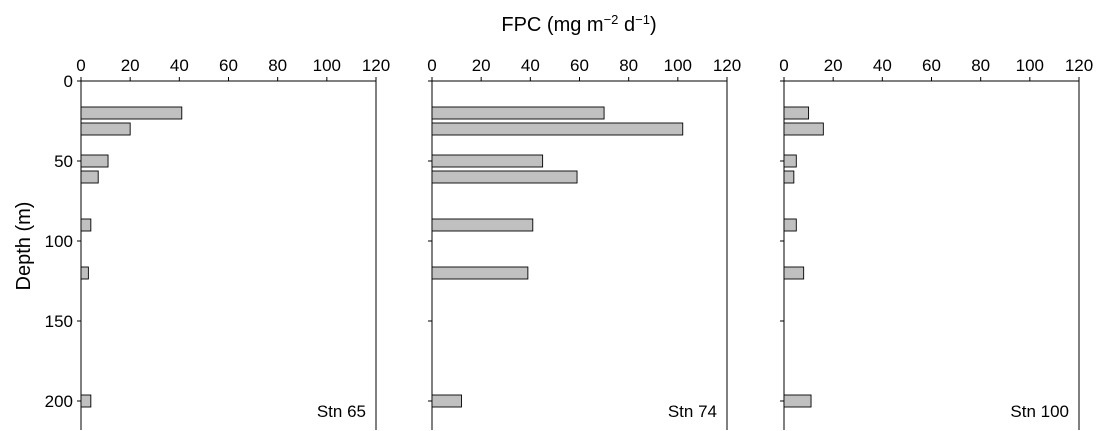 This screenshot has width=1099, height=431. I want to click on bar-stn-65-20m, so click(131, 113).